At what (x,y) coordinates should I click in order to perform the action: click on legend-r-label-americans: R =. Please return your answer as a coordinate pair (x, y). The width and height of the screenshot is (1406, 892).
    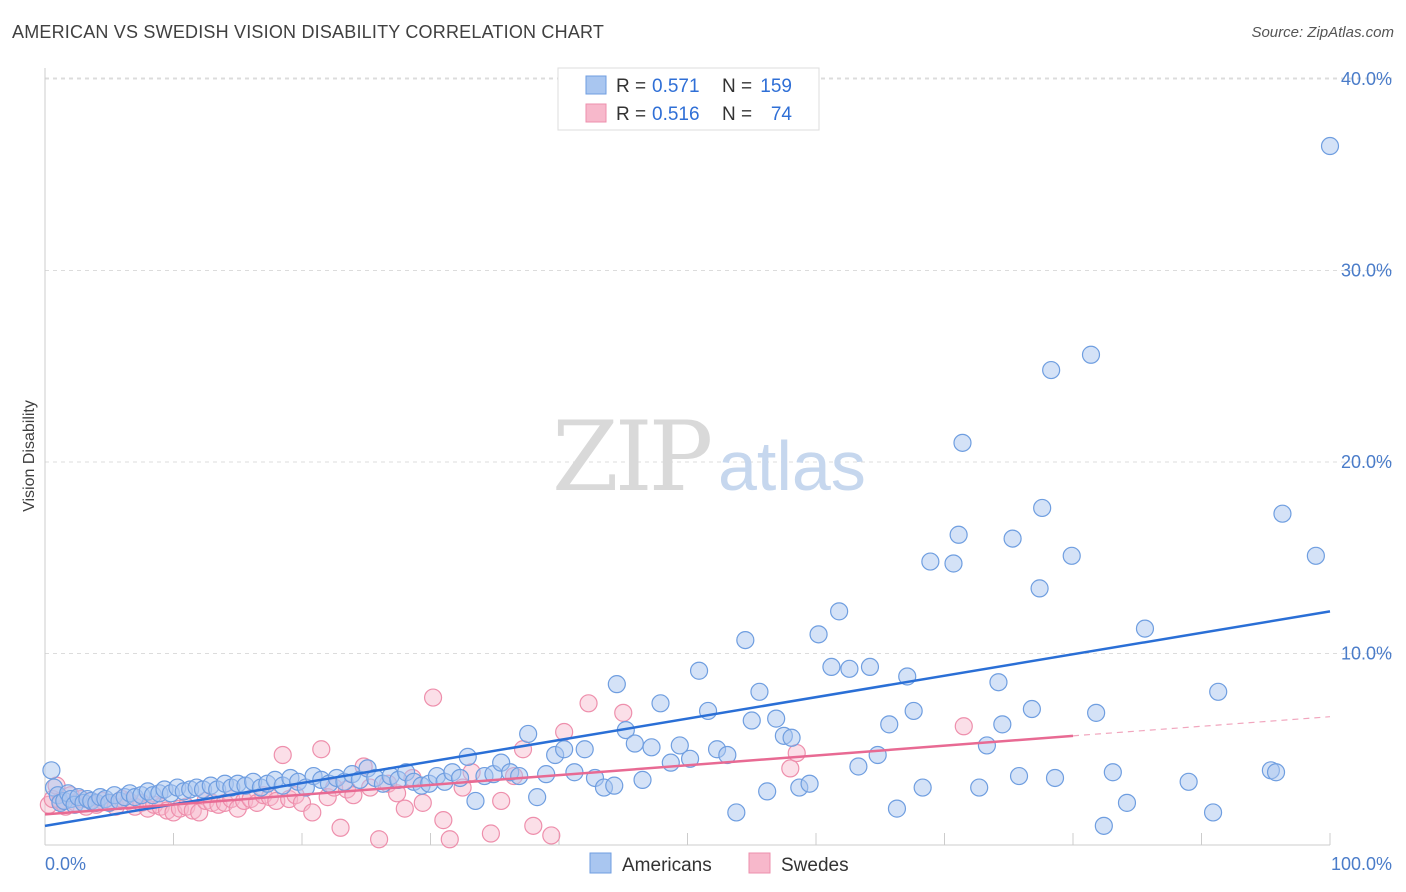
    Looking at the image, I should click on (631, 86).